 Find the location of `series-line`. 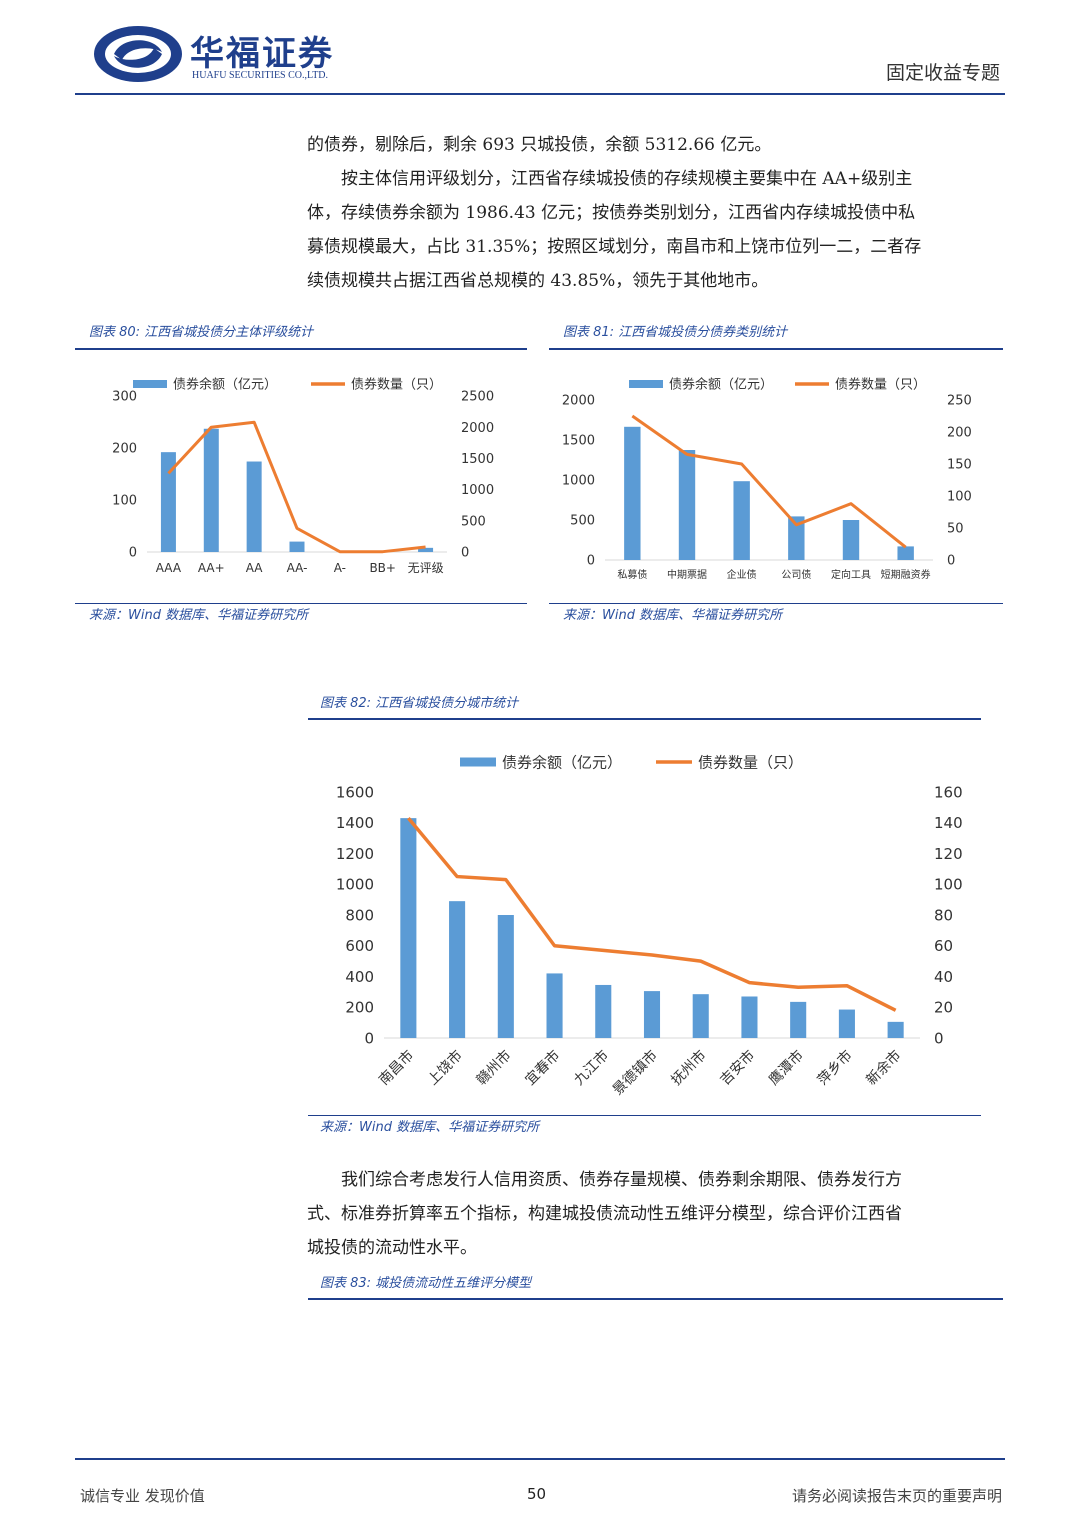

series-line is located at coordinates (769, 481).